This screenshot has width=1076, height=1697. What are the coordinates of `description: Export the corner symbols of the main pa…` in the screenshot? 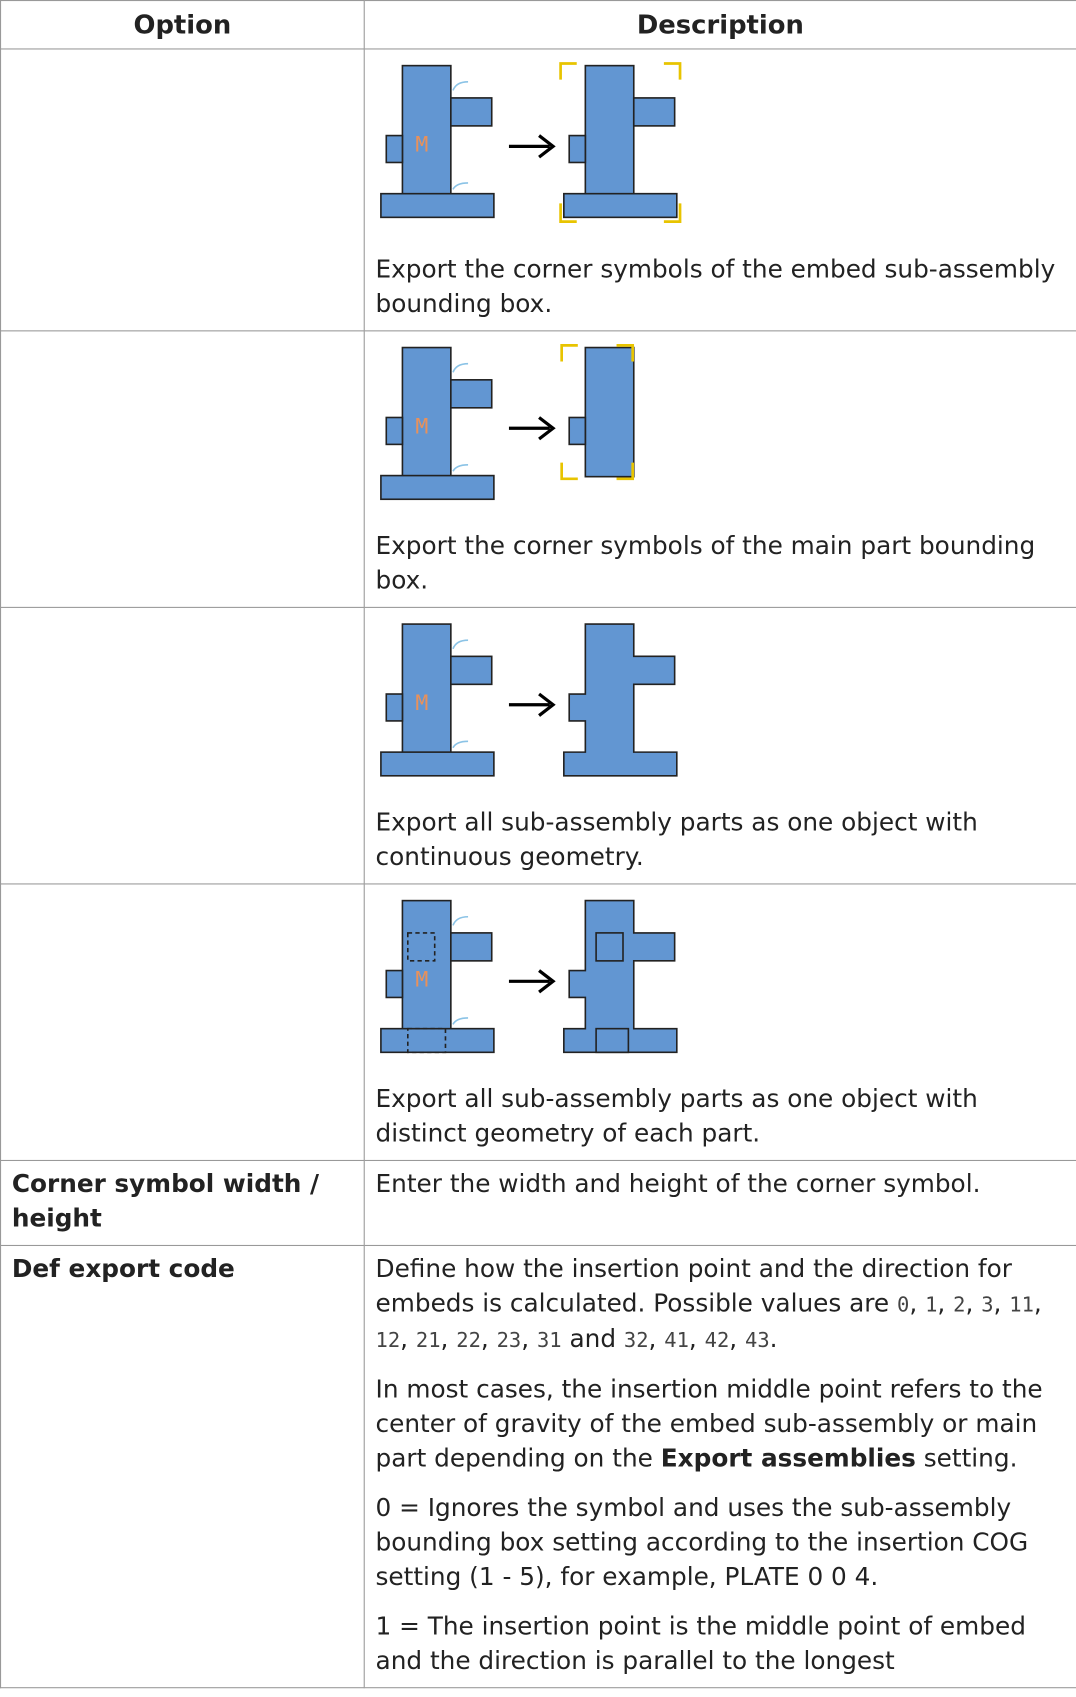 It's located at (705, 564).